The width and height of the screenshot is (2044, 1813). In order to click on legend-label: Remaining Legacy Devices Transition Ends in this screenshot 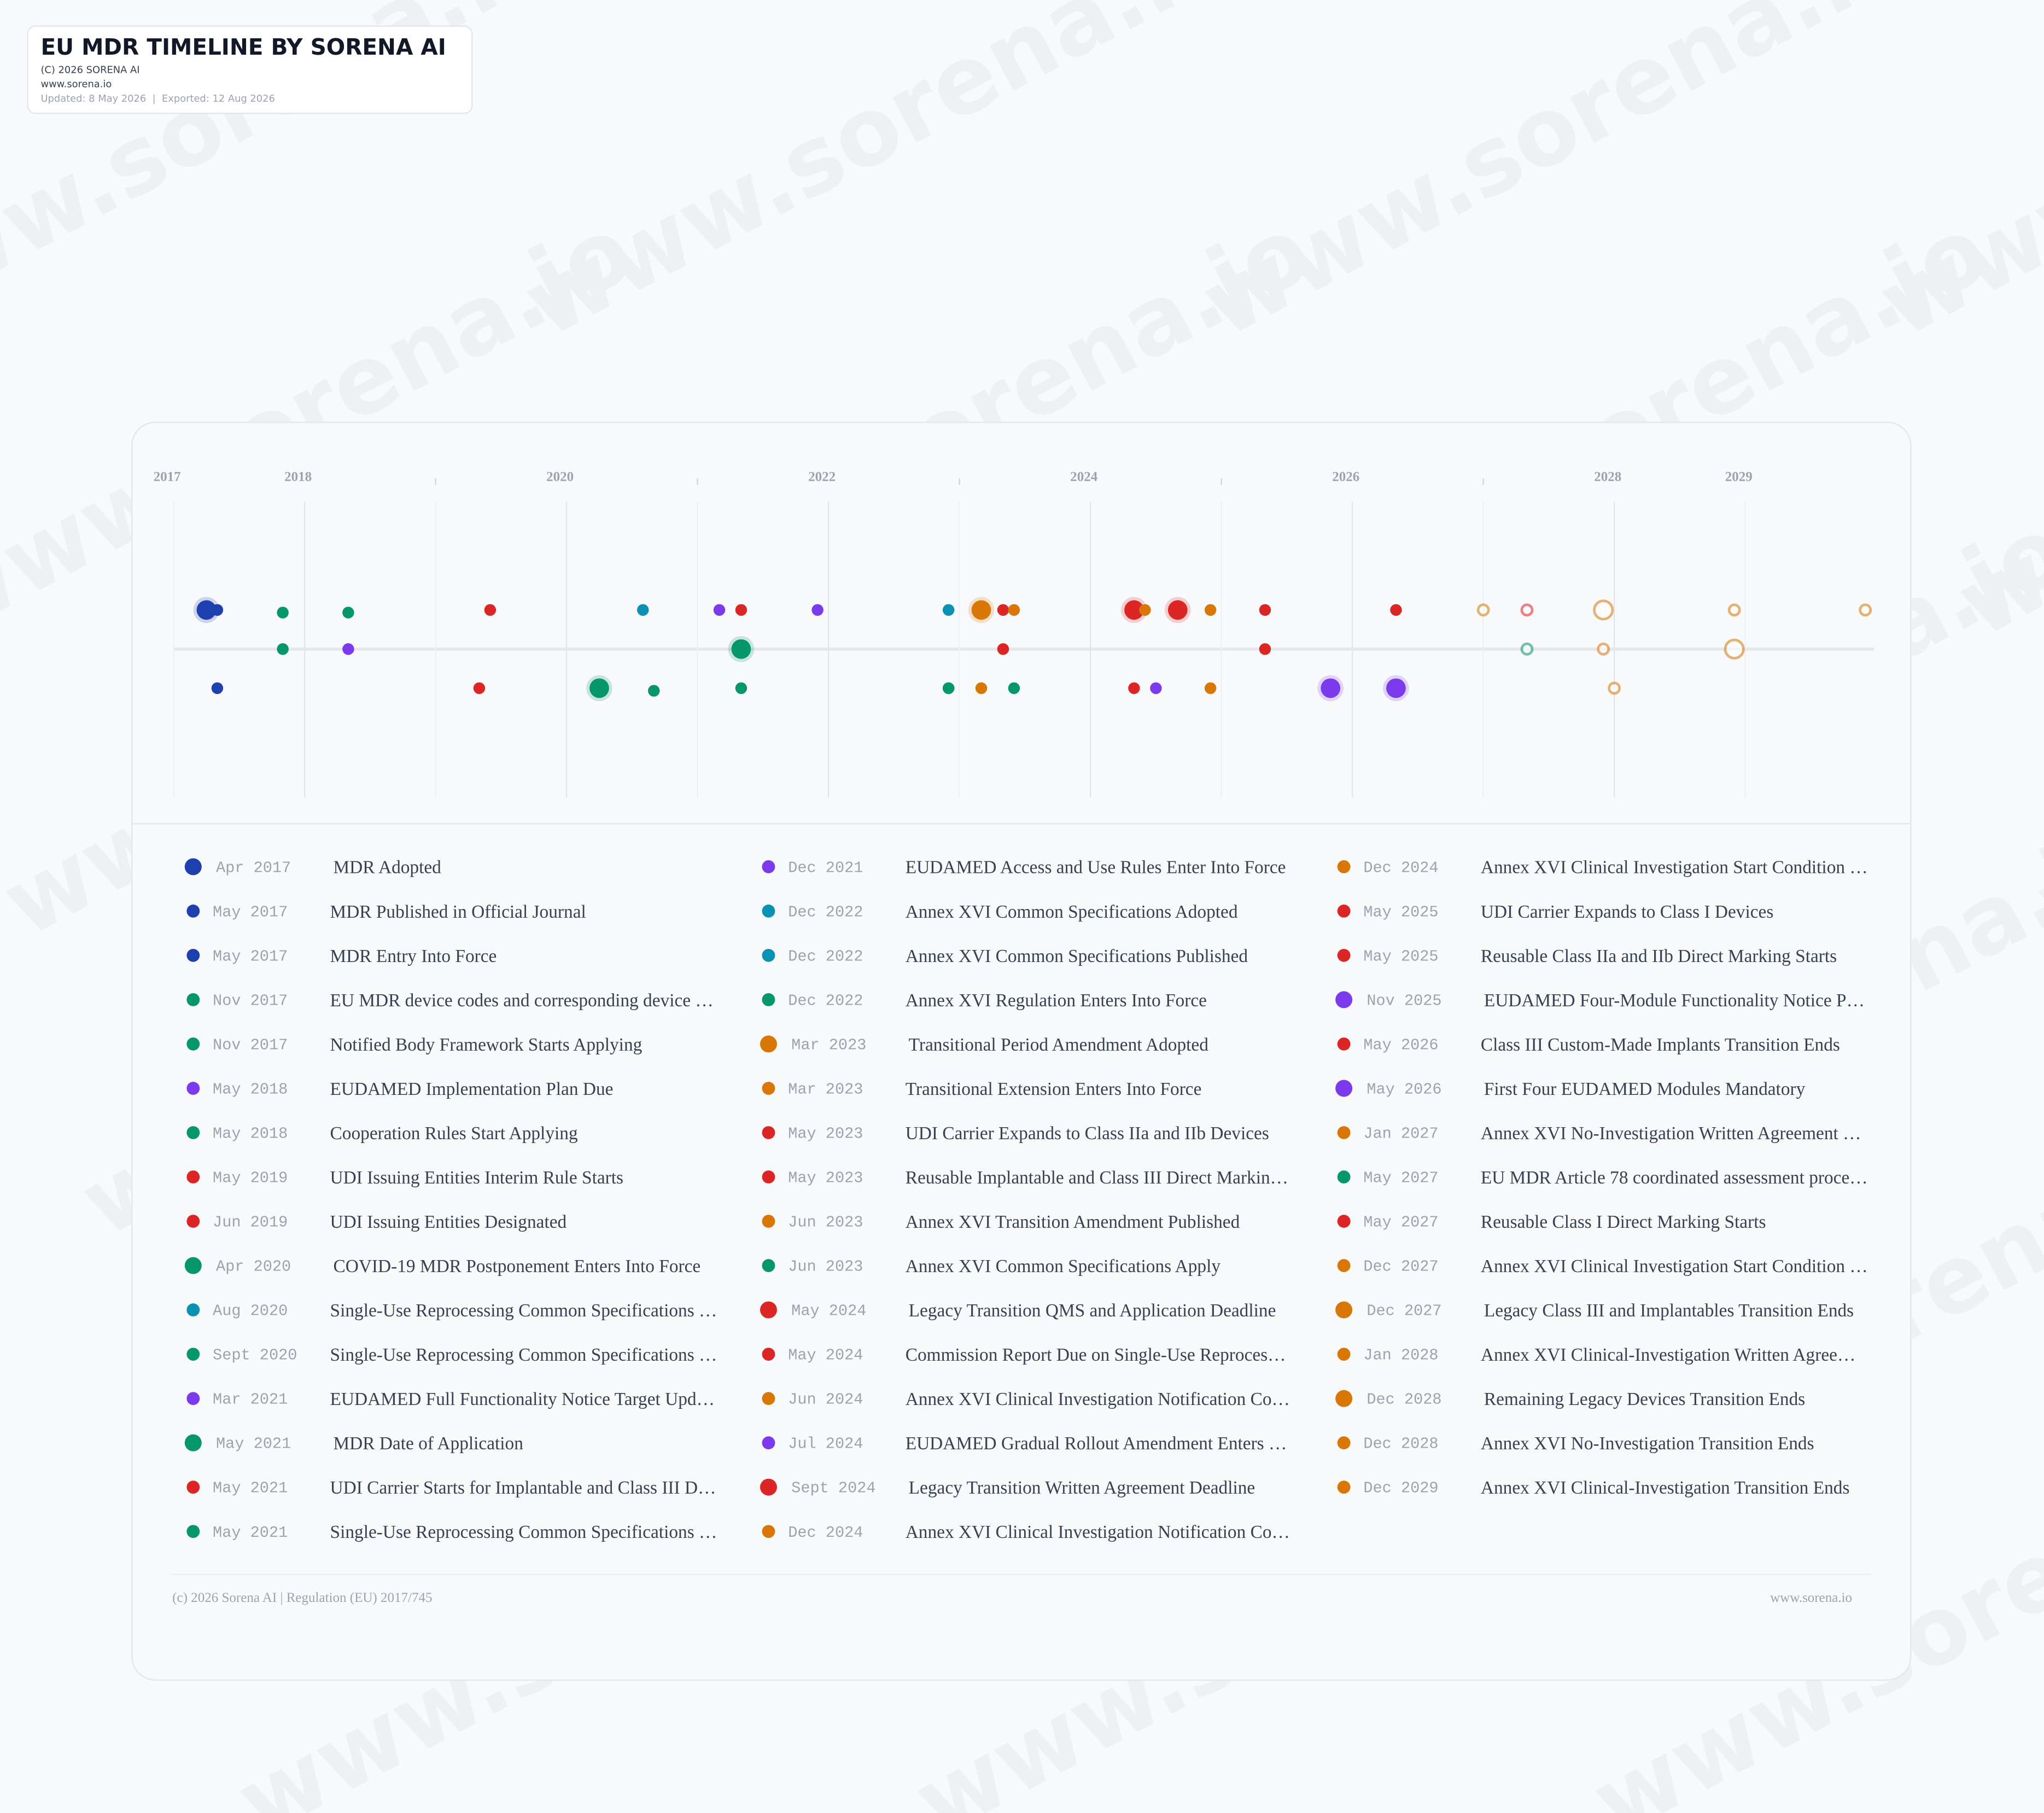, I will do `click(1644, 1399)`.